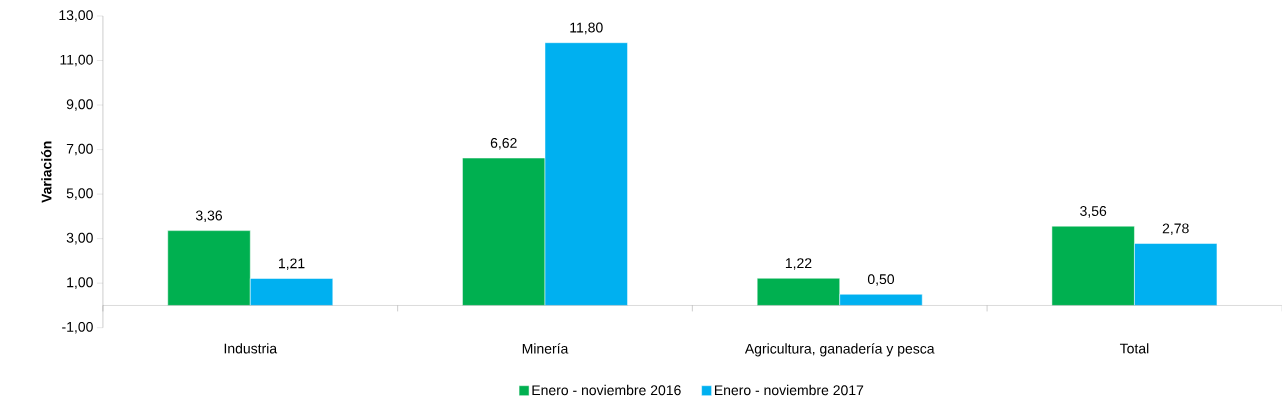  What do you see at coordinates (839, 350) in the screenshot?
I see `x-tick-label: Agricultura, ganadería y pesca` at bounding box center [839, 350].